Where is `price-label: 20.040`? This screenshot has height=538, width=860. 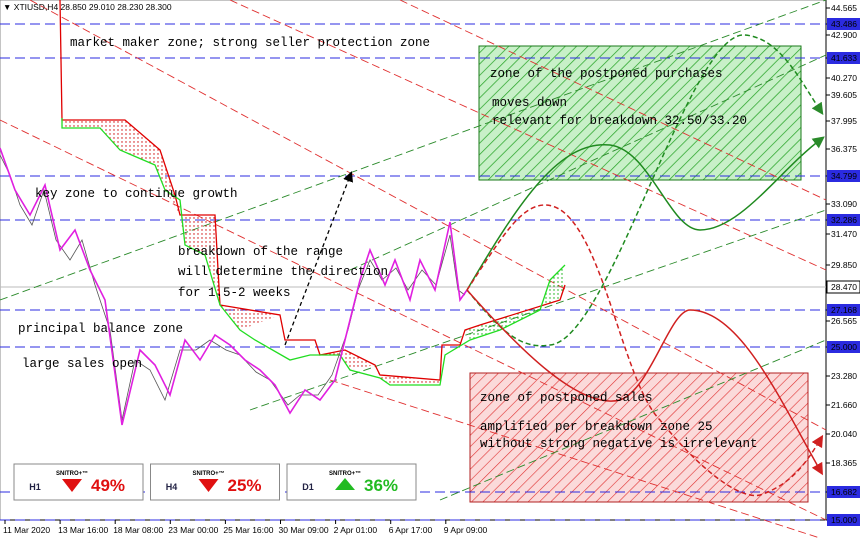
price-label: 20.040 is located at coordinates (844, 434).